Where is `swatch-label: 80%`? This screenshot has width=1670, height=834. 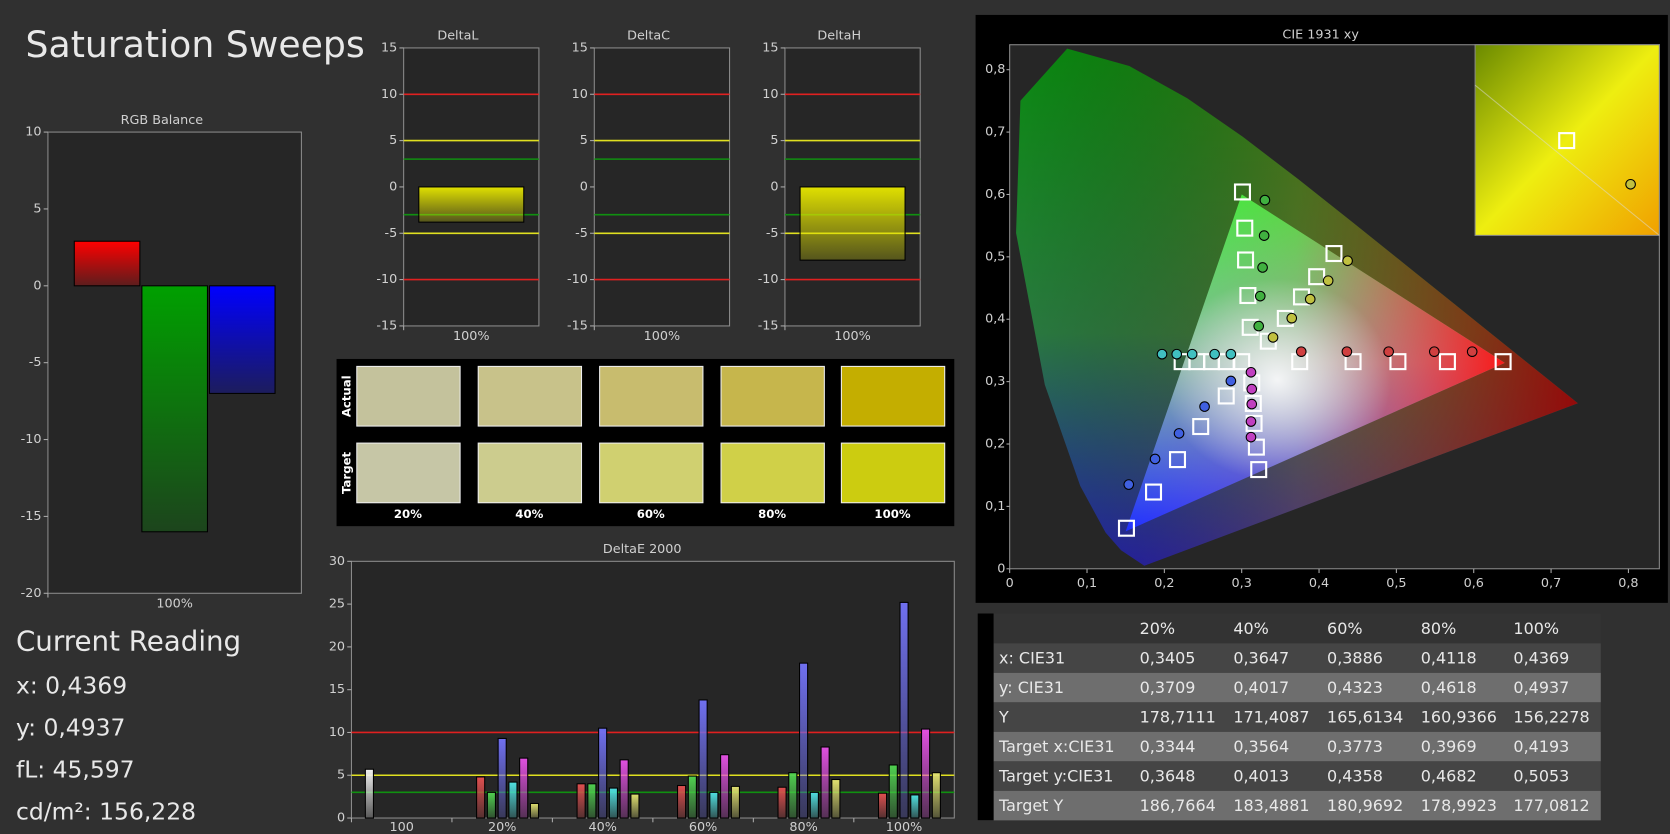 swatch-label: 80% is located at coordinates (772, 514).